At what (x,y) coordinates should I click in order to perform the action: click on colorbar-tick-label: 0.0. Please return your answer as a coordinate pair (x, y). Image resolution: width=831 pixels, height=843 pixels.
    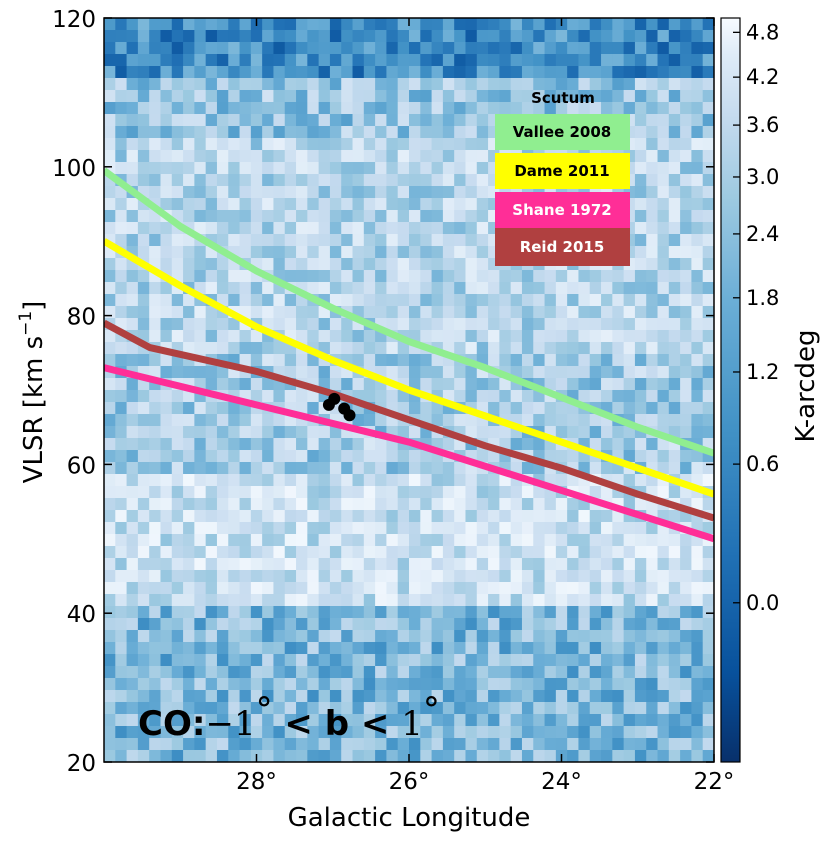
    Looking at the image, I should click on (762, 603).